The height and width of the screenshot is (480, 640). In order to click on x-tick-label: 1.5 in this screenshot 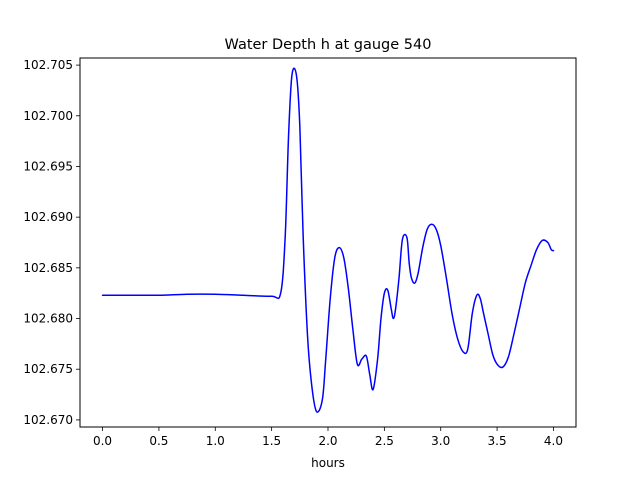, I will do `click(271, 441)`.